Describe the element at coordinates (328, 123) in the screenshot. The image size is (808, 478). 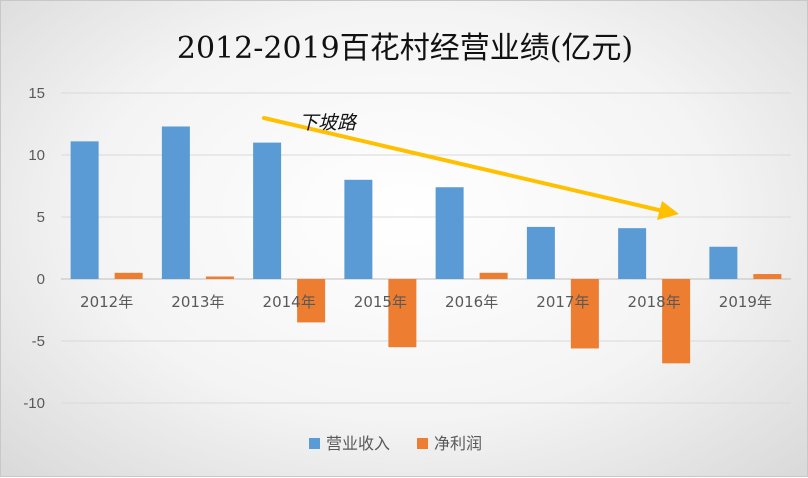
I see `annotation-label: 下坡路` at that location.